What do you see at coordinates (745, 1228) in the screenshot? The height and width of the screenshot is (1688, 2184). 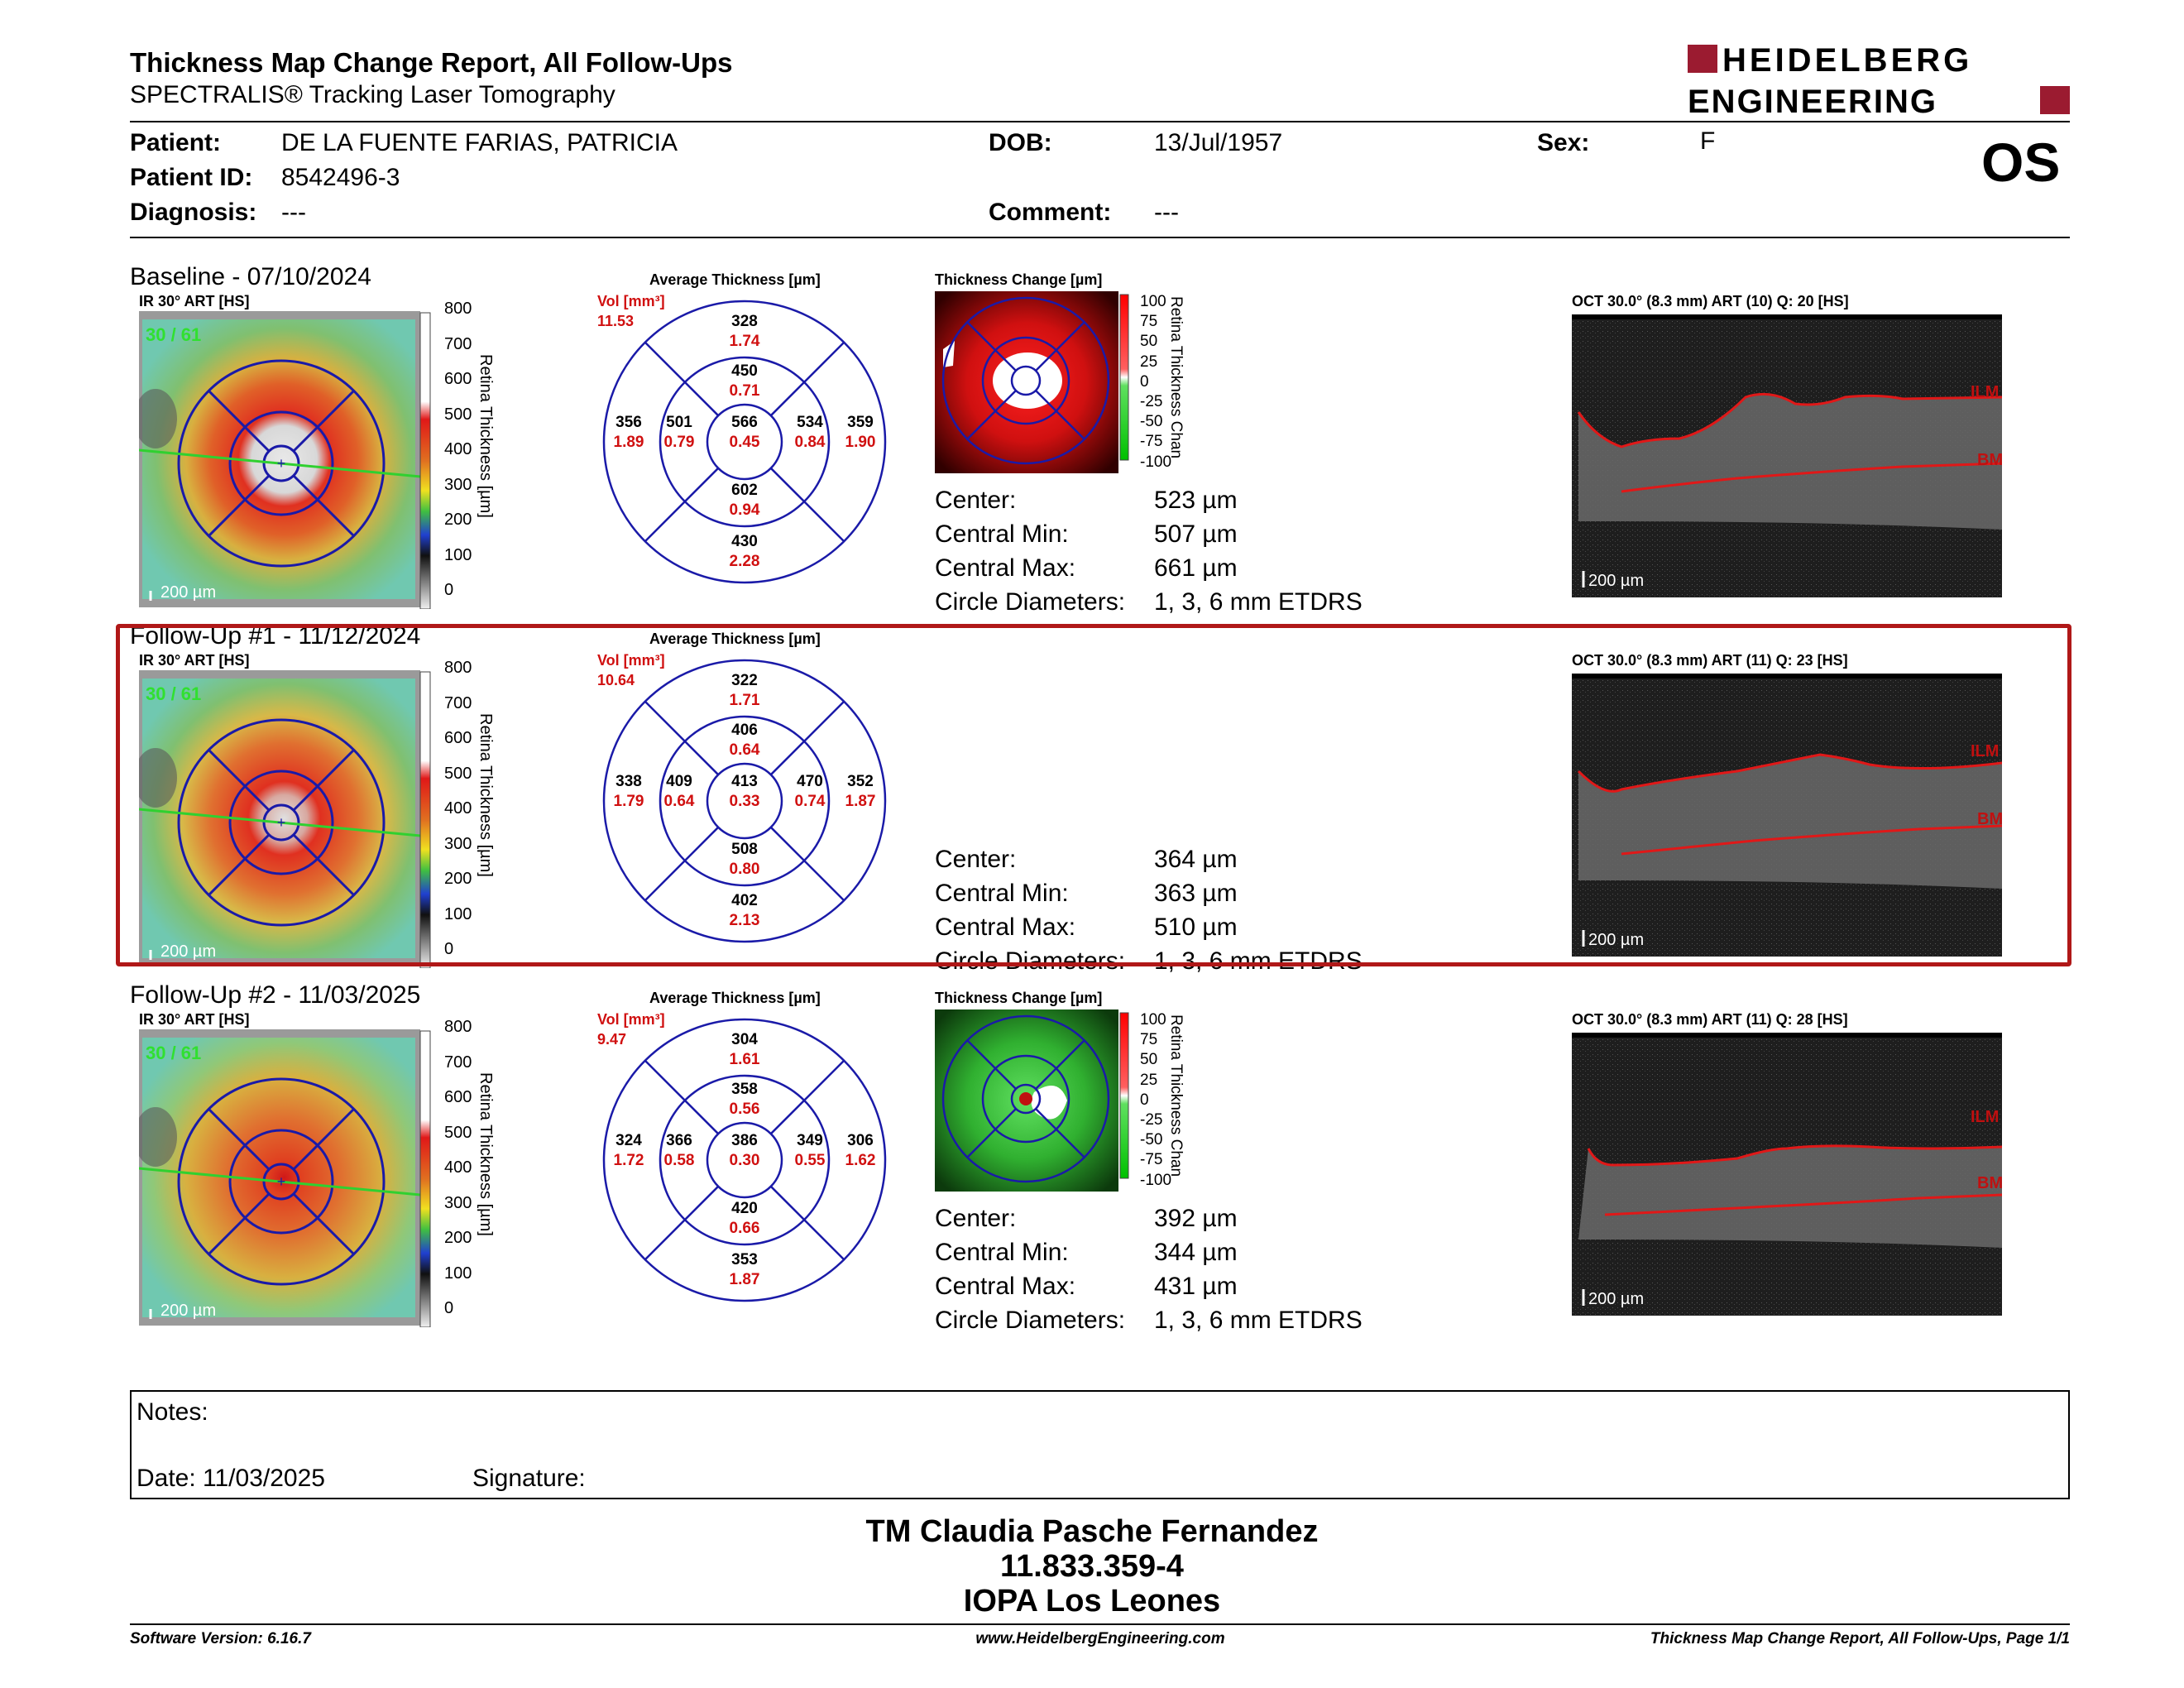 I see `grid-volume: 0.66` at bounding box center [745, 1228].